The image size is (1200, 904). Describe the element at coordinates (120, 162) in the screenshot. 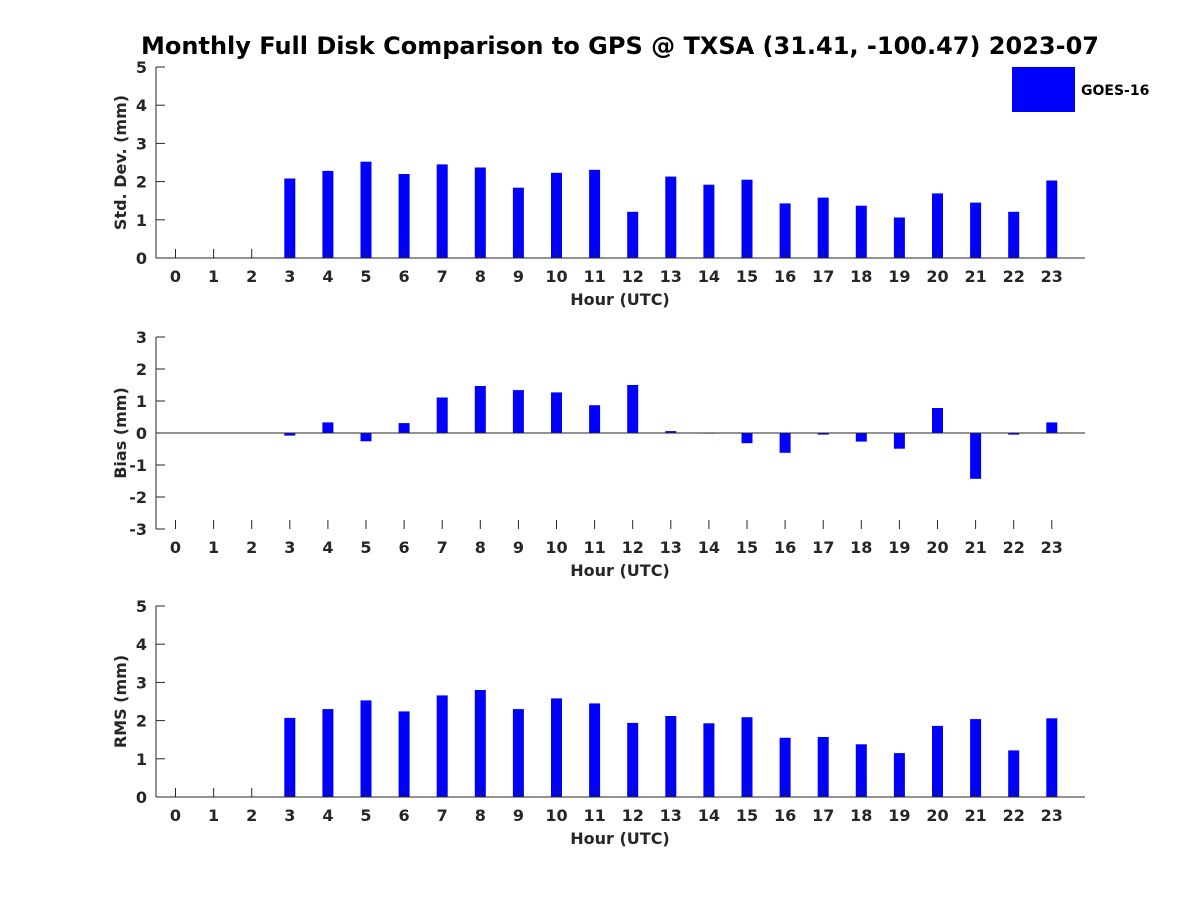

I see `y-axis-label: Std. Dev. (mm)` at that location.